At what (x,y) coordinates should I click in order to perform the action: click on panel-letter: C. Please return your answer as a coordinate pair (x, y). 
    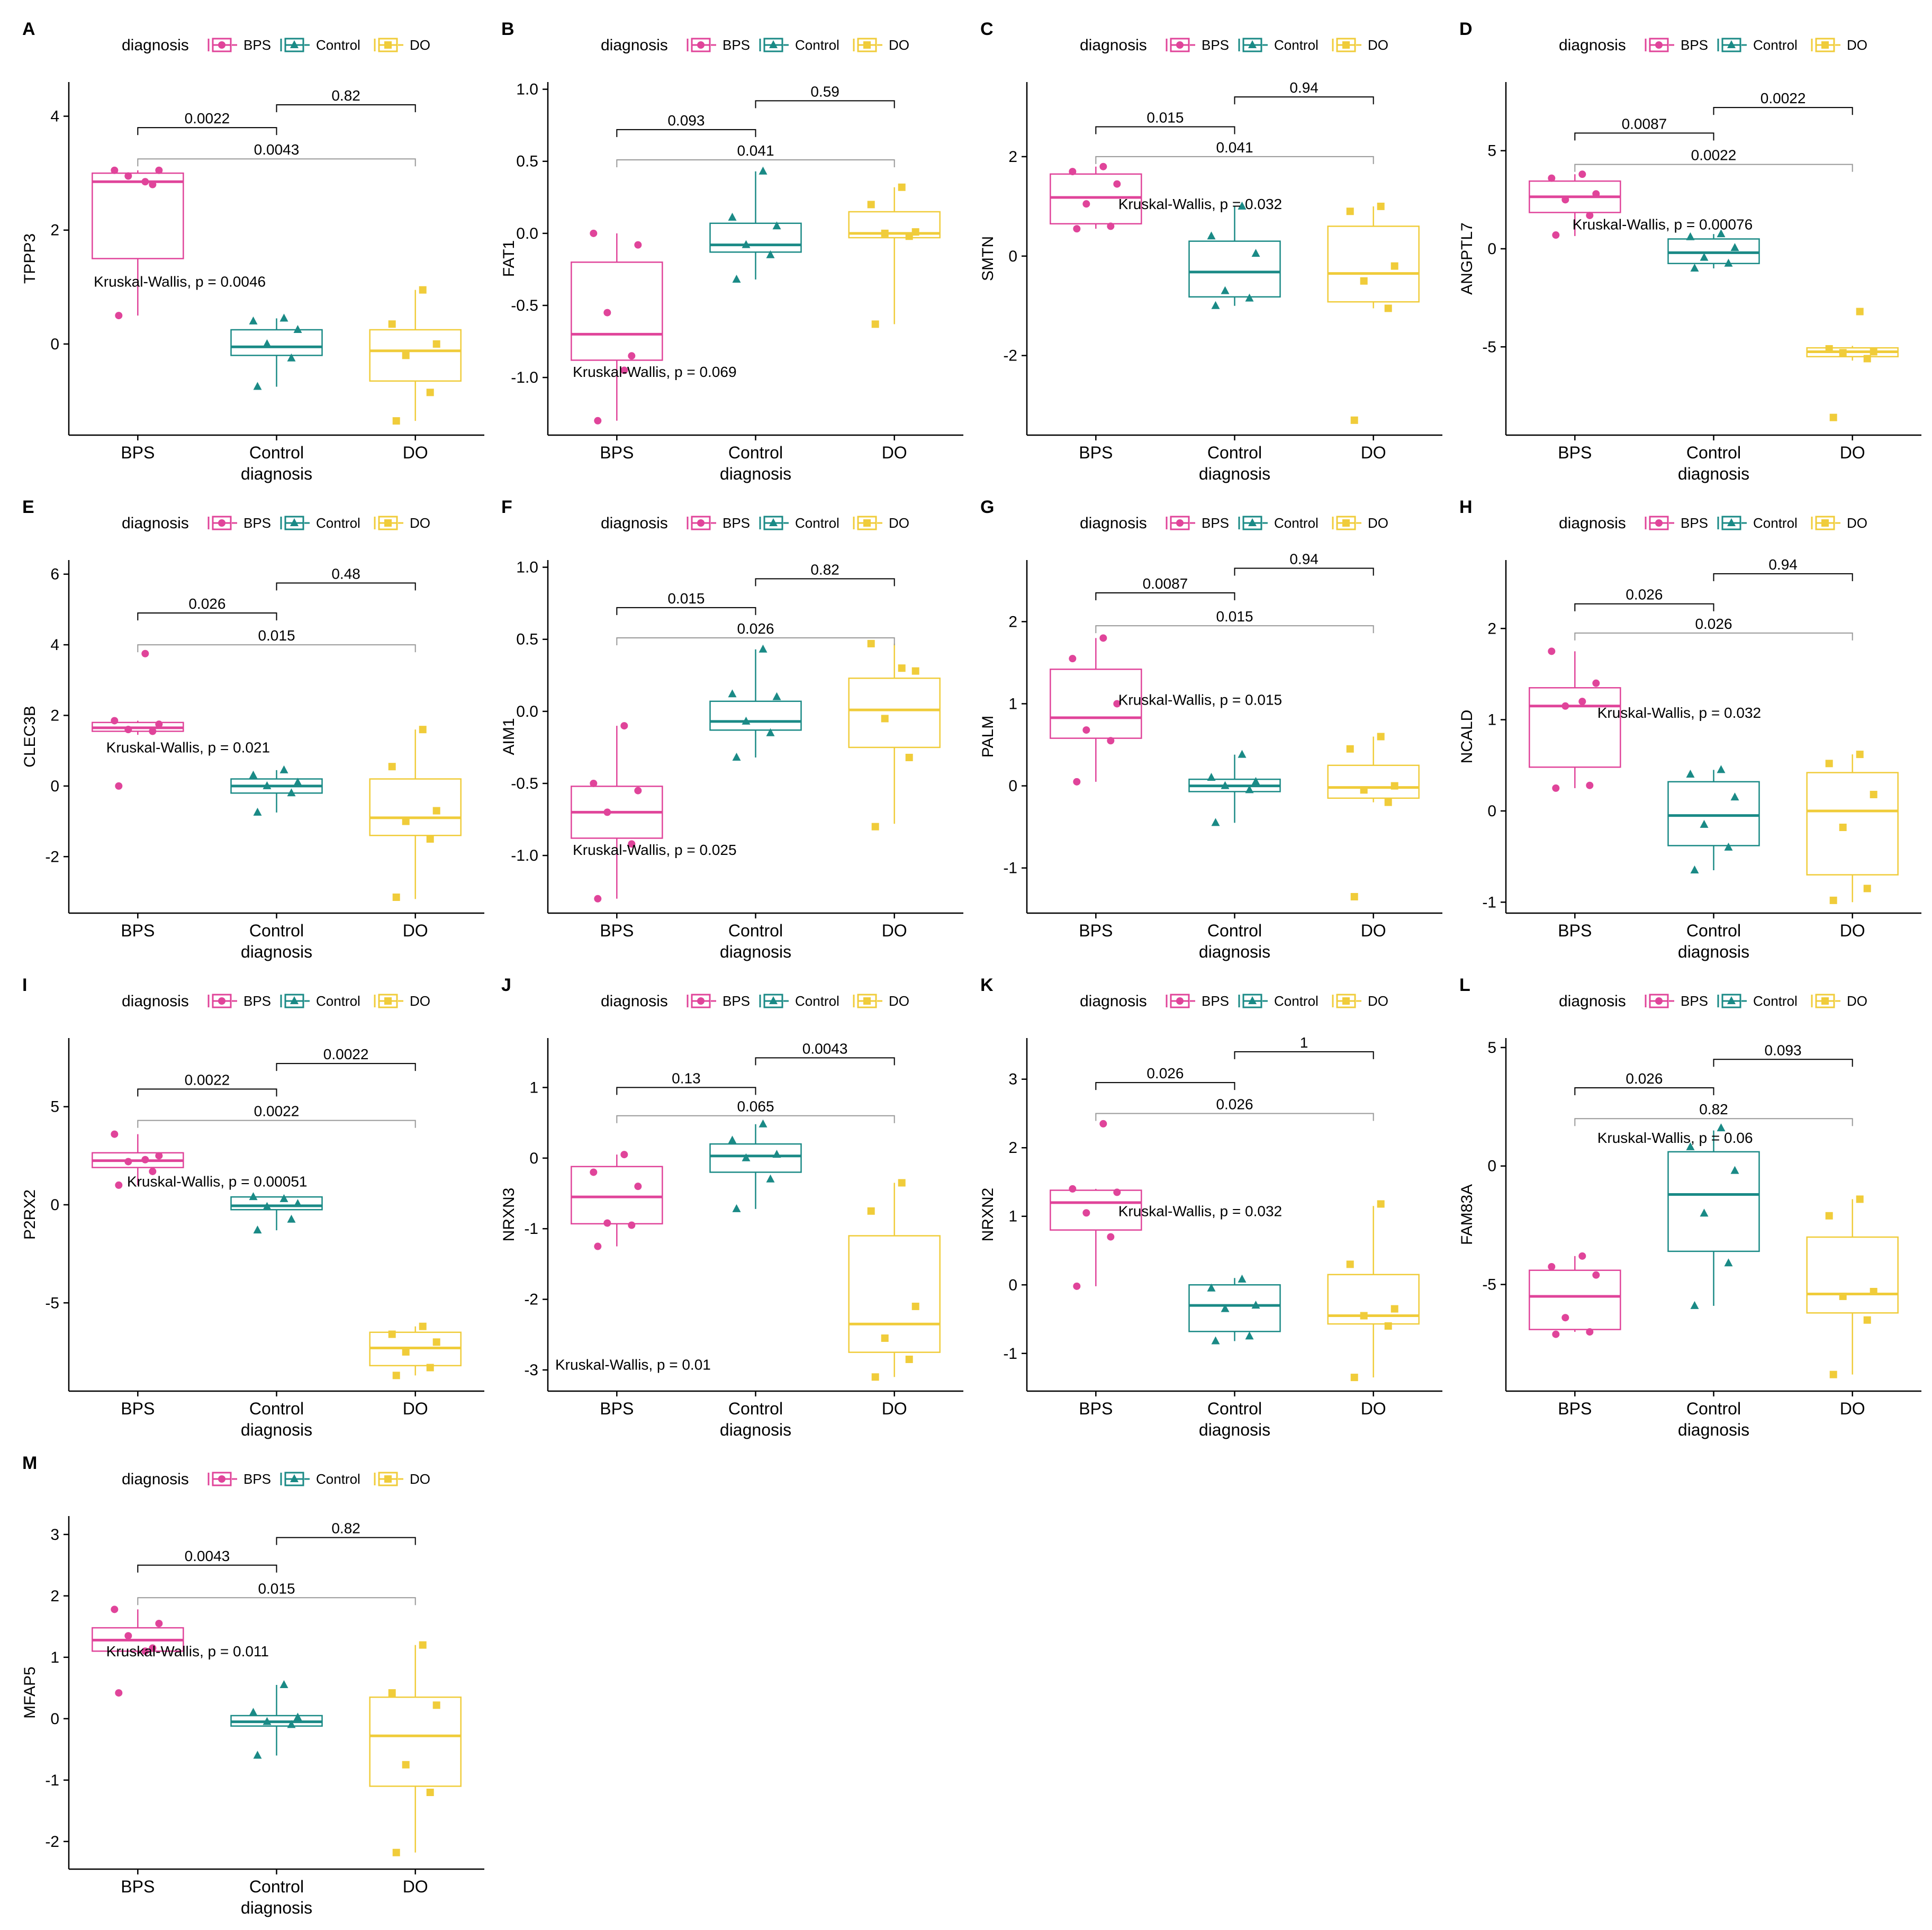
    Looking at the image, I should click on (987, 29).